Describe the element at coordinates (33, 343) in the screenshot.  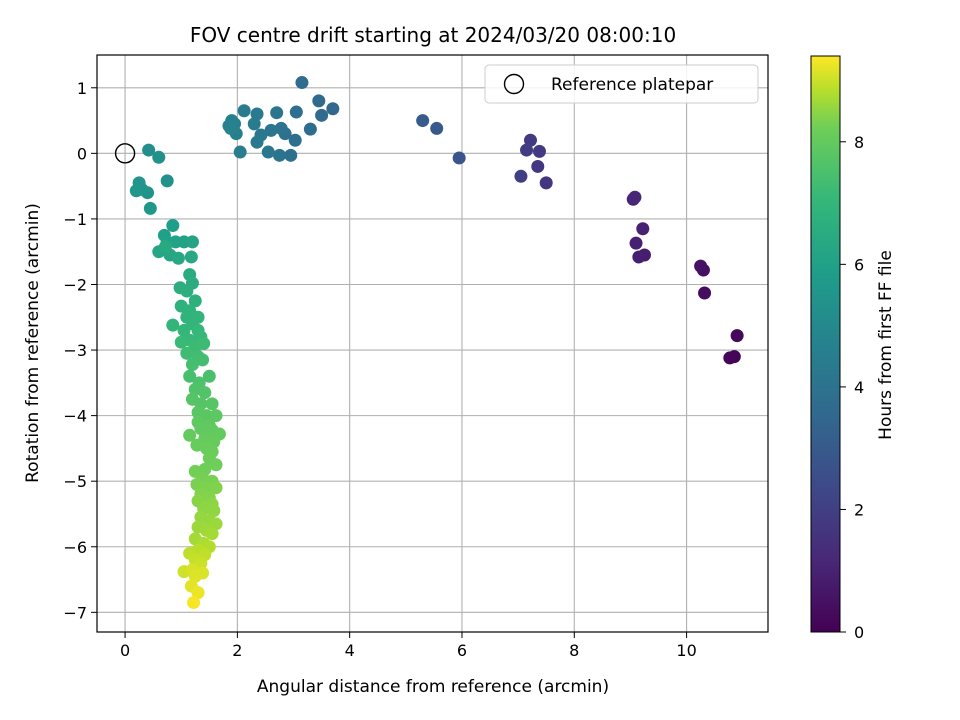
I see `y-axis-label: Rotation from reference (arcmin)` at that location.